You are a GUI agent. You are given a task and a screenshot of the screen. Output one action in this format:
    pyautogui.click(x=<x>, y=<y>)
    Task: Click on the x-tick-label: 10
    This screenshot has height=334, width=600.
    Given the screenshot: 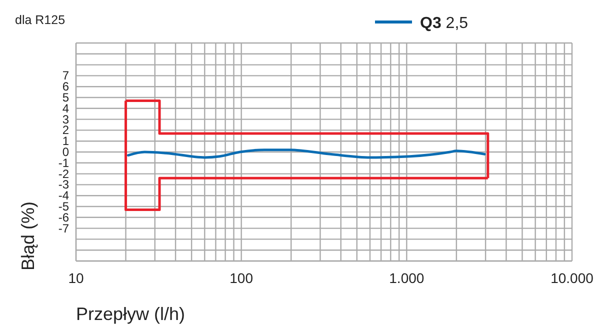 What is the action you would take?
    pyautogui.click(x=76, y=278)
    